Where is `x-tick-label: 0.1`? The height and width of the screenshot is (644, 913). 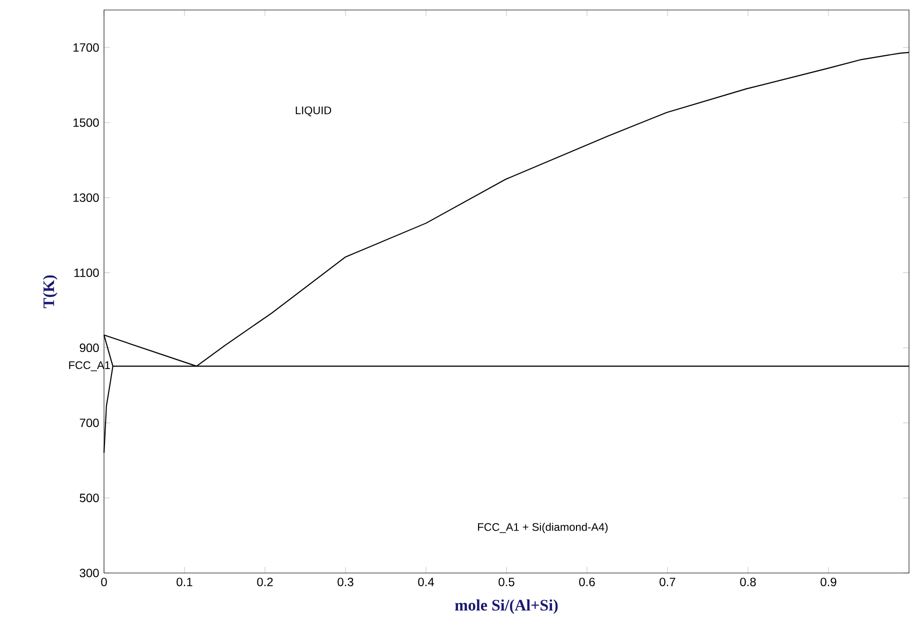
x-tick-label: 0.1 is located at coordinates (184, 582).